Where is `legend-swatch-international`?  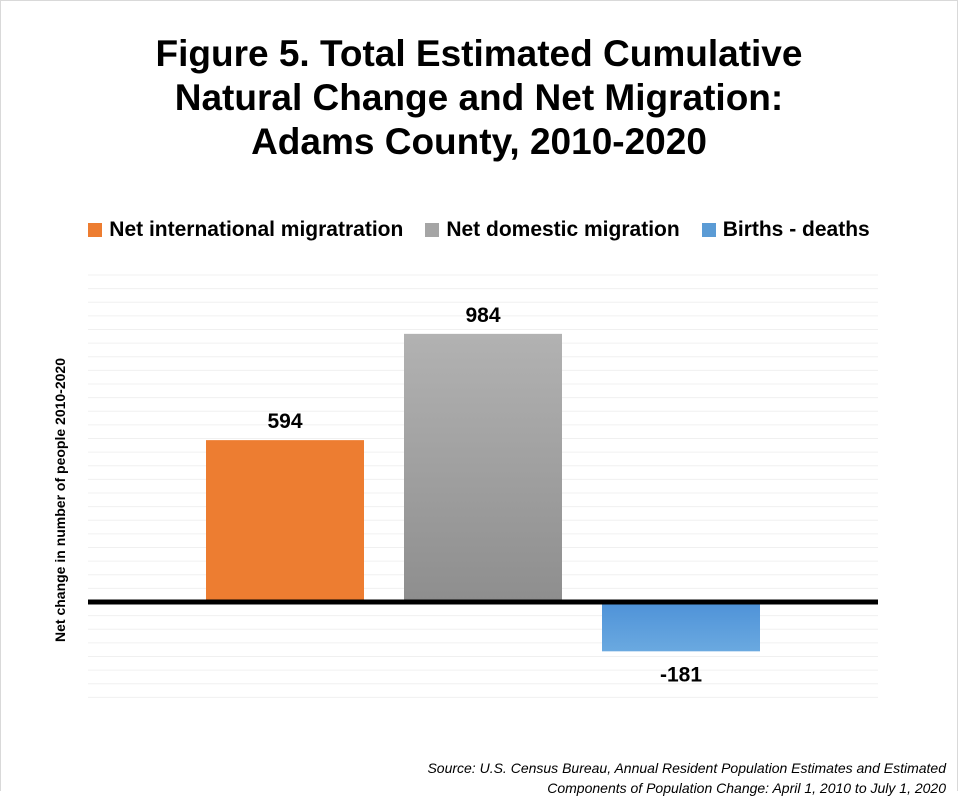
legend-swatch-international is located at coordinates (95, 230).